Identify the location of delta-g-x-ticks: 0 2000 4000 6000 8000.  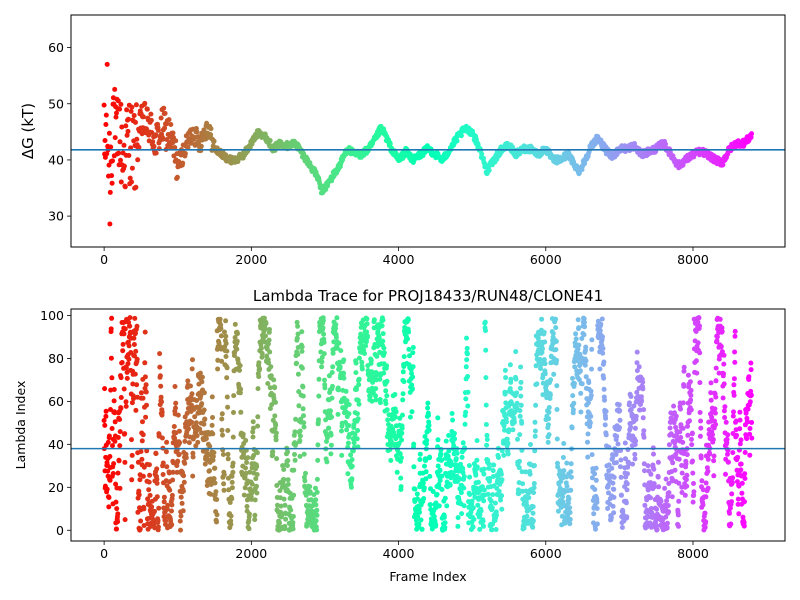
(404, 257).